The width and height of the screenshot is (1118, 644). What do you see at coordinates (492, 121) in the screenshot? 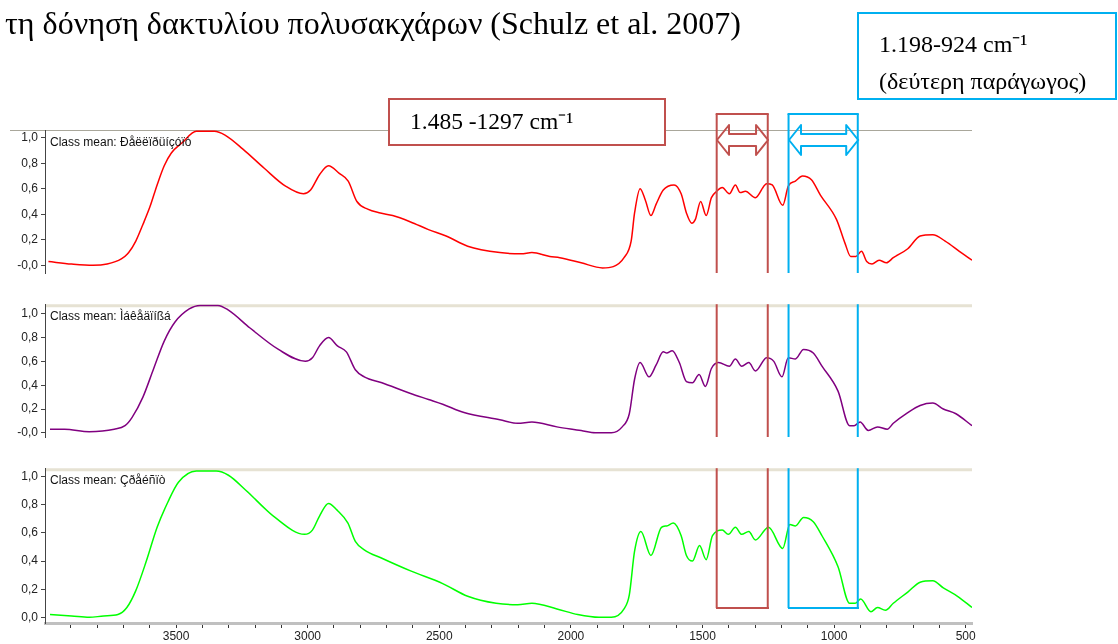
I see `annotation: 1.485 -1297 cm⁻¹` at bounding box center [492, 121].